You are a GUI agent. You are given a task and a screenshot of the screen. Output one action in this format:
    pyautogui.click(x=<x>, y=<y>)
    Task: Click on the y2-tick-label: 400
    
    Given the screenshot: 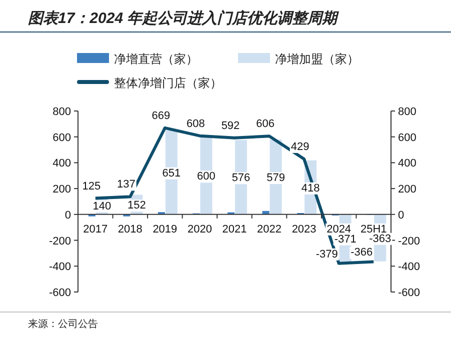 What is the action you would take?
    pyautogui.click(x=407, y=164)
    